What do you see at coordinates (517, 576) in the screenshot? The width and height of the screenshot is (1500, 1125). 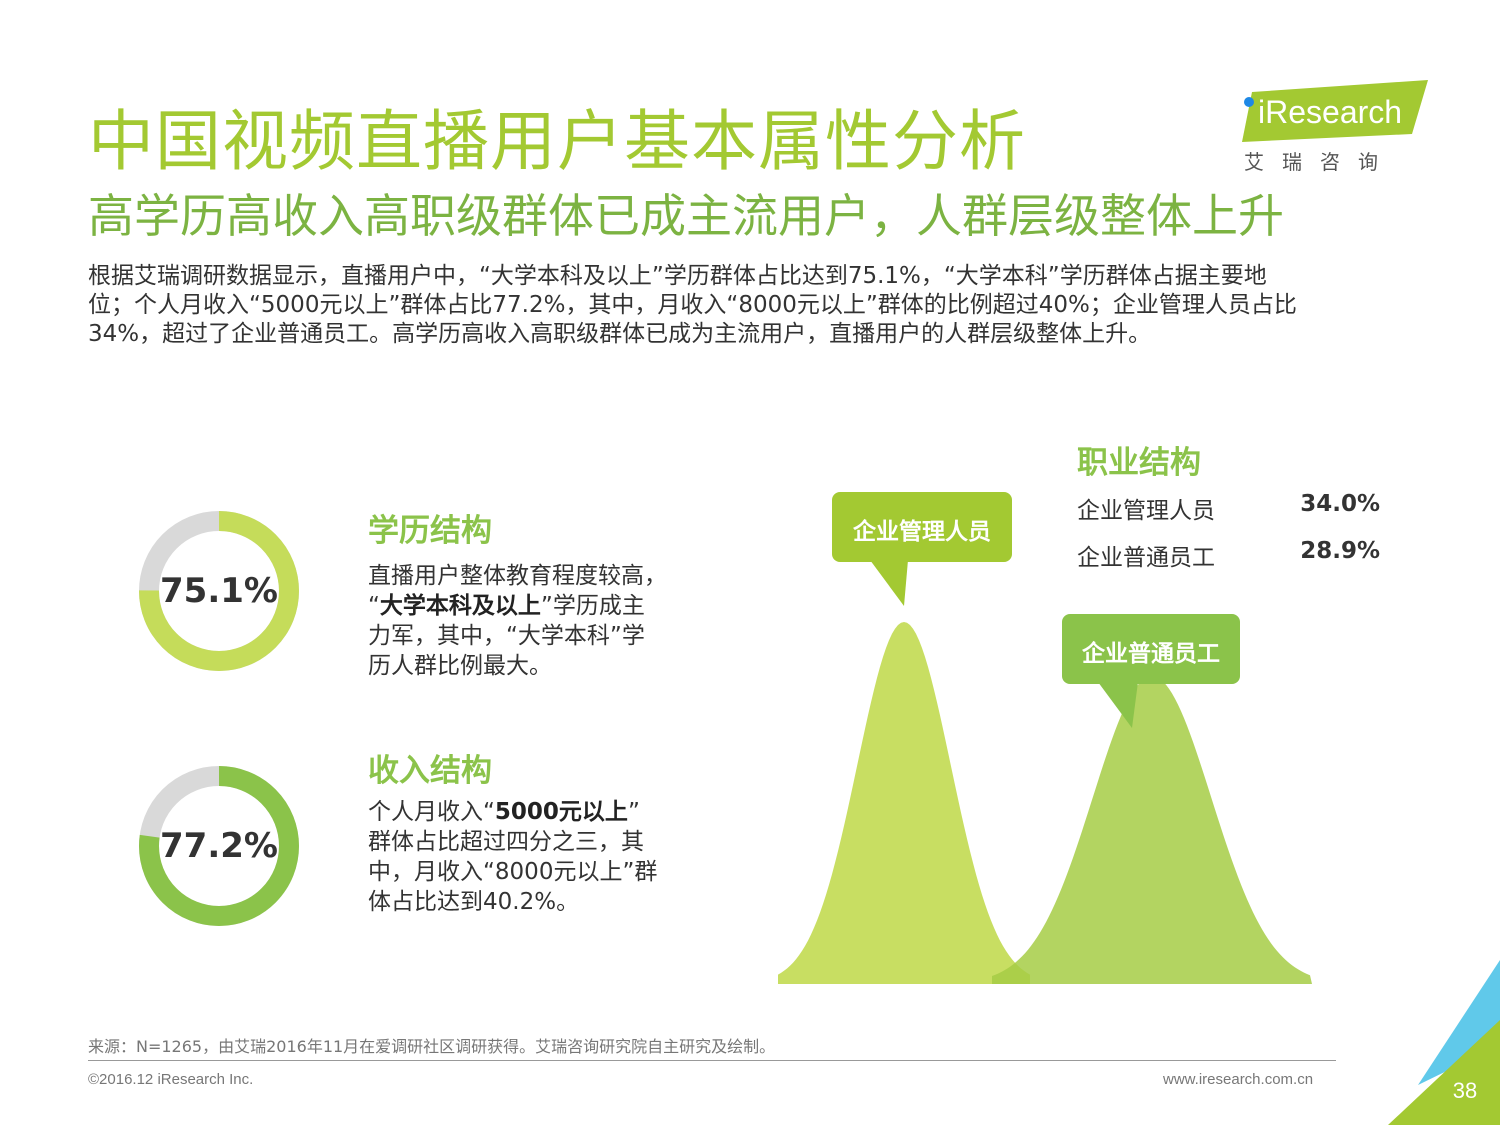 I see `education-line: 直播用户整体教育程度较高，` at bounding box center [517, 576].